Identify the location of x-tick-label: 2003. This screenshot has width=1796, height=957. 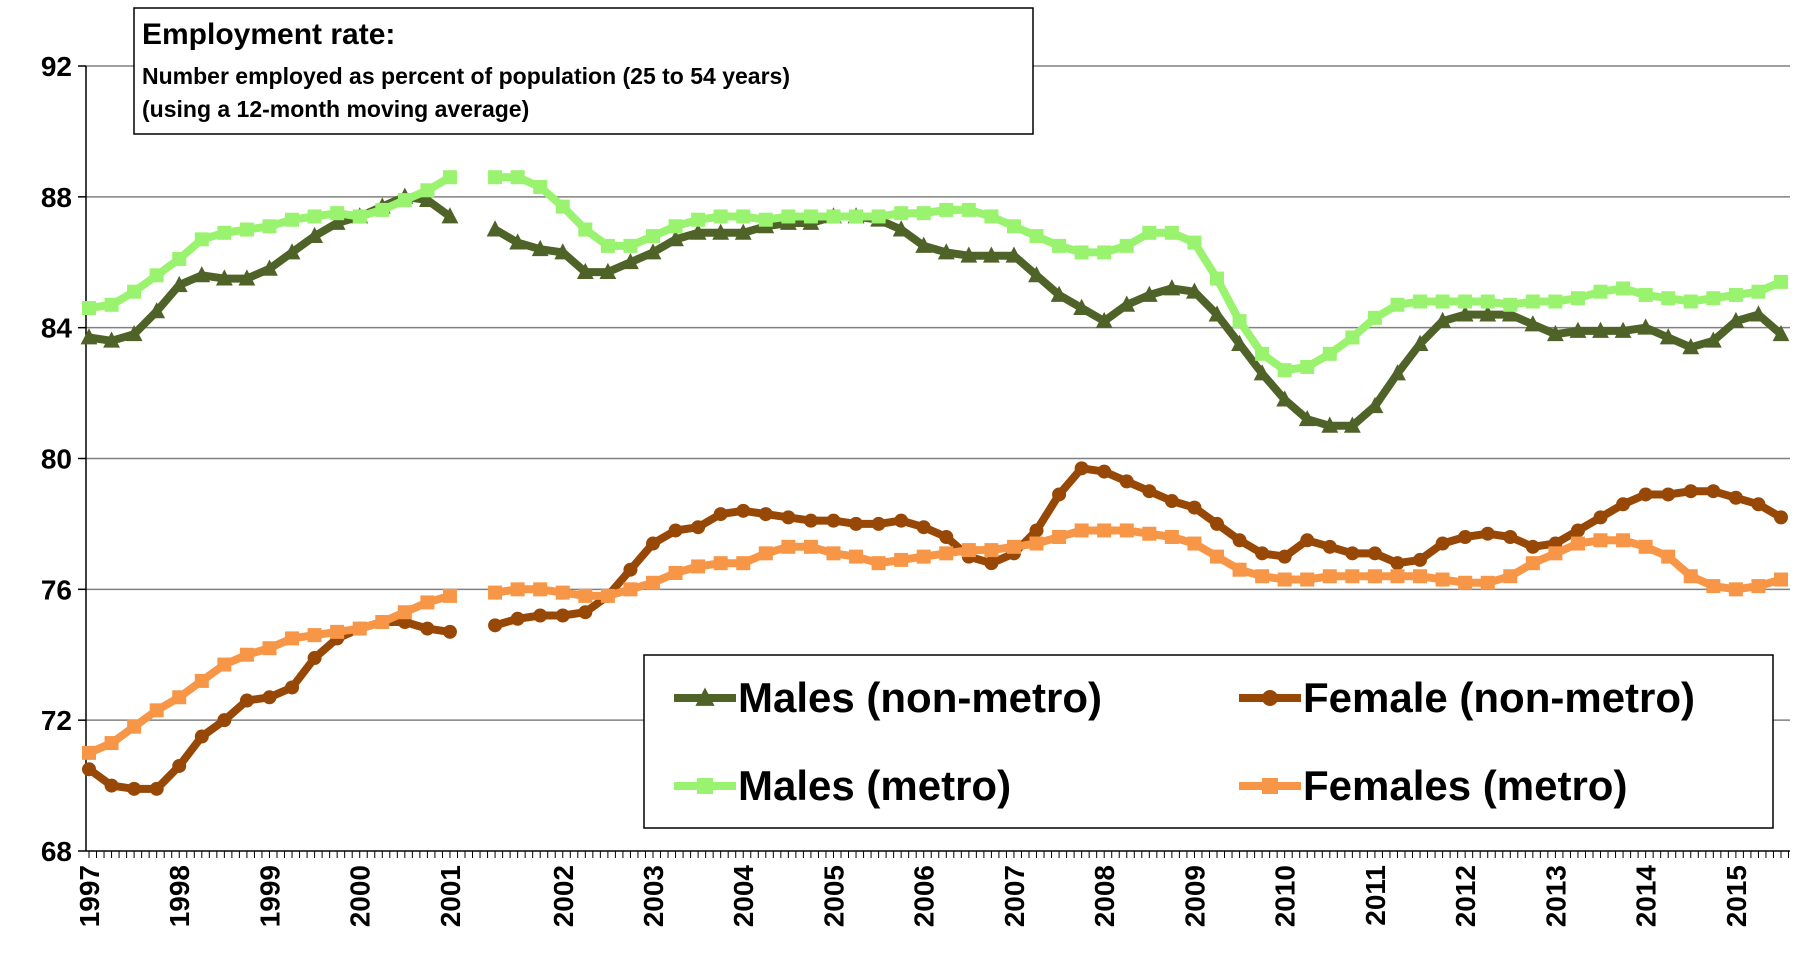
(653, 896).